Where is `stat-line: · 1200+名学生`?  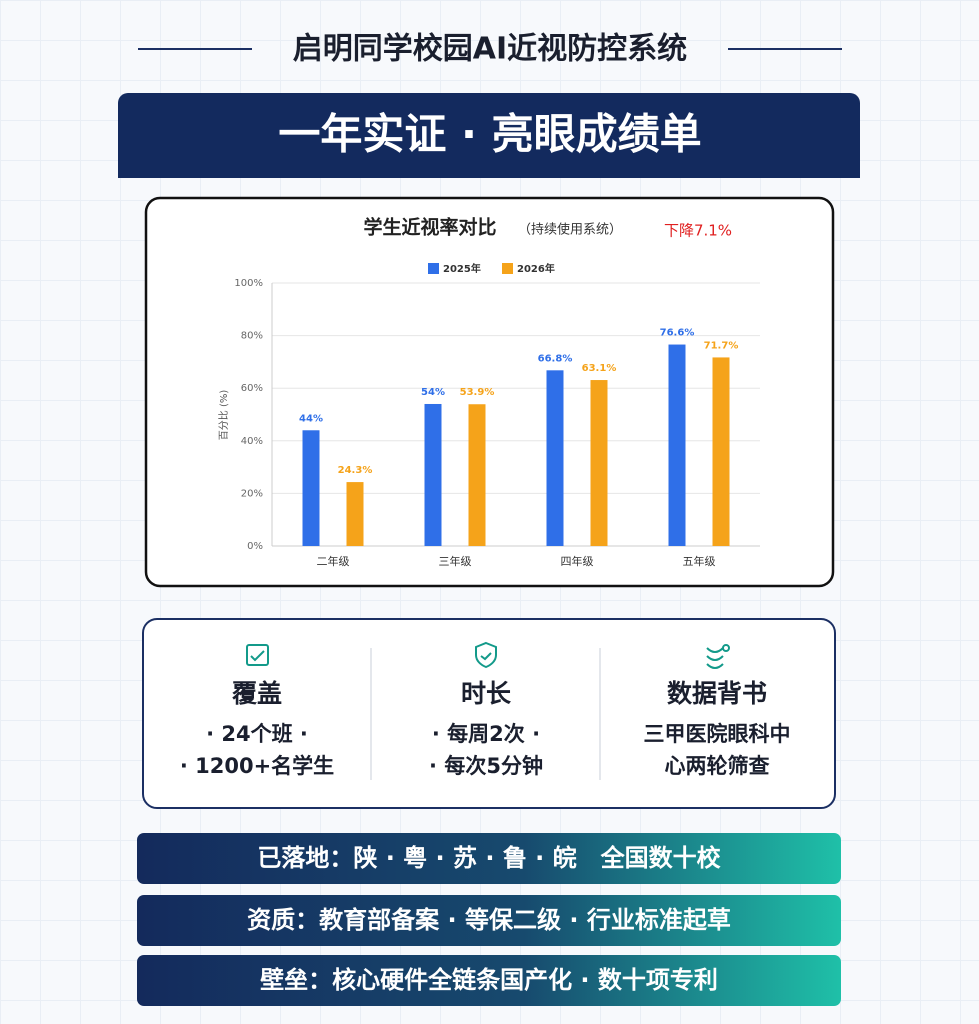 stat-line: · 1200+名学生 is located at coordinates (257, 766).